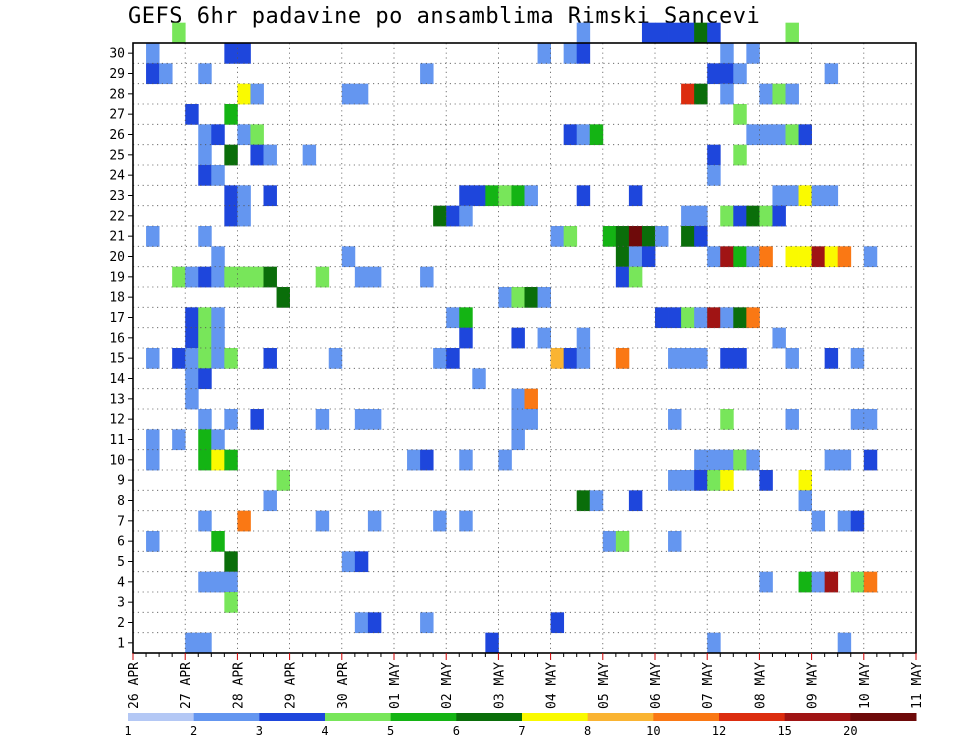 The width and height of the screenshot is (960, 742). What do you see at coordinates (117, 115) in the screenshot?
I see `y-tick-label: 27` at bounding box center [117, 115].